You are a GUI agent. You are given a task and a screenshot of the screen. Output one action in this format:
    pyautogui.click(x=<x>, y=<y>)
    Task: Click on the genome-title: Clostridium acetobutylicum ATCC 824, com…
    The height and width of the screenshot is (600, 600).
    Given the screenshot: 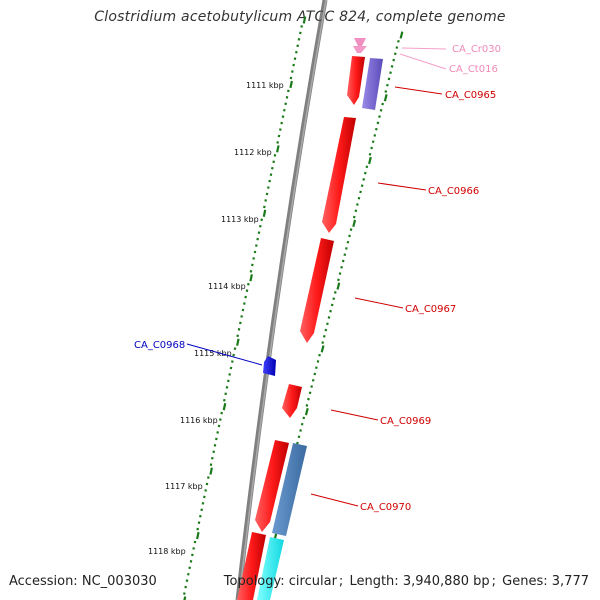 What is the action you would take?
    pyautogui.click(x=300, y=17)
    